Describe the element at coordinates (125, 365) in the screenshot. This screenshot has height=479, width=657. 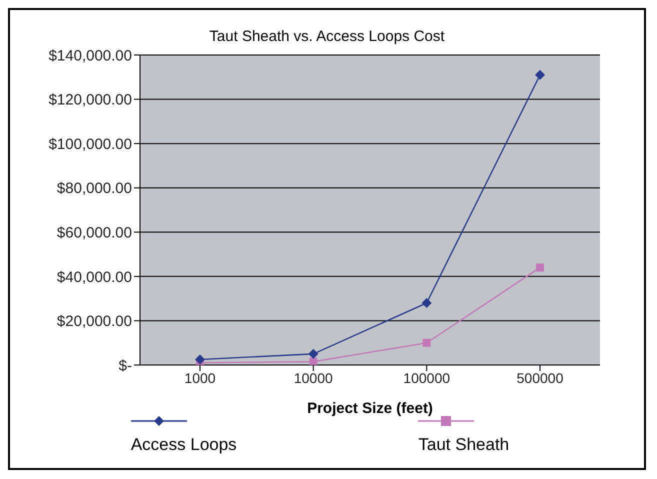
I see `y-tick-label: $-` at that location.